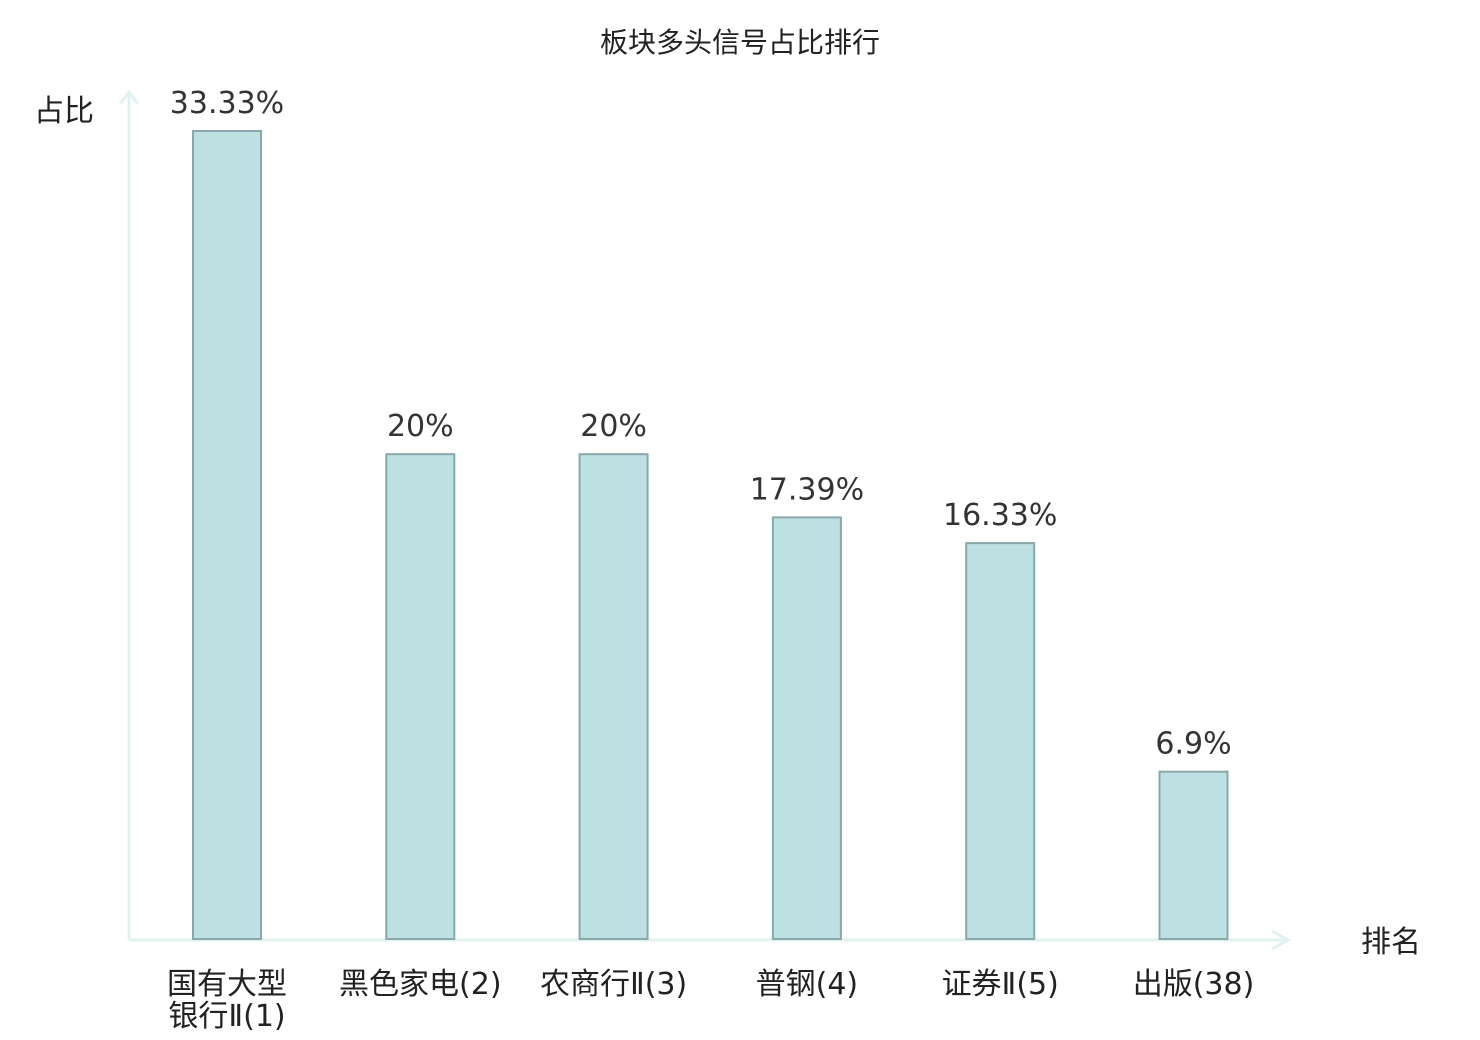  Describe the element at coordinates (420, 984) in the screenshot. I see `category-label-2: 黑色家电(2)` at that location.